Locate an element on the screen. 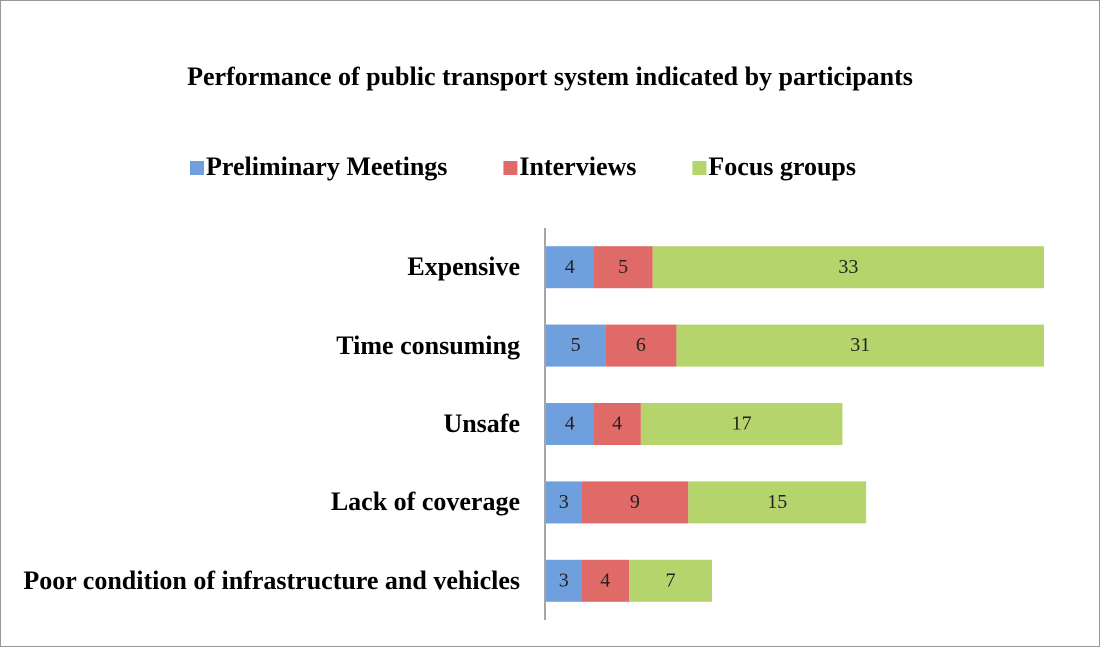 The width and height of the screenshot is (1101, 648). data-label: 6 is located at coordinates (641, 345).